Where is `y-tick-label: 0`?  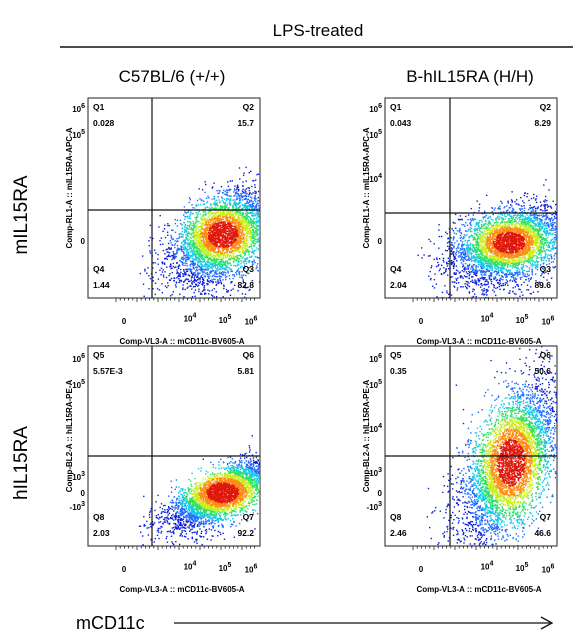
y-tick-label: 0 is located at coordinates (83, 241).